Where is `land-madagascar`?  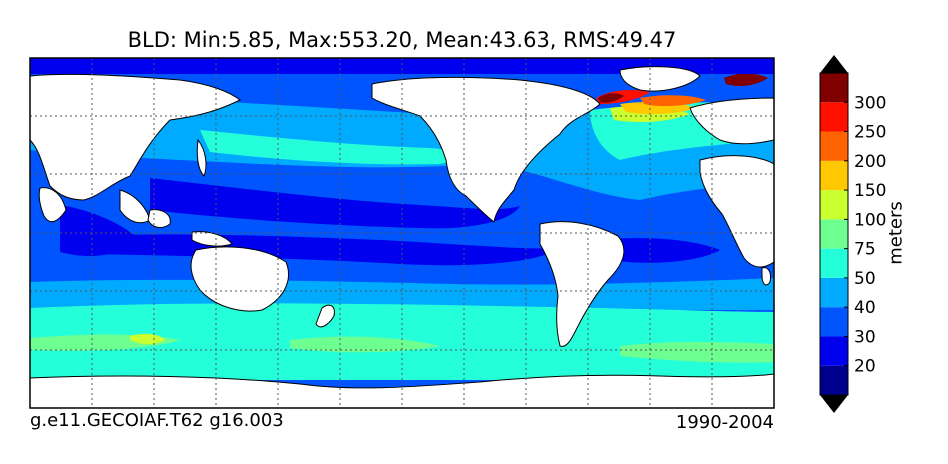 land-madagascar is located at coordinates (766, 276).